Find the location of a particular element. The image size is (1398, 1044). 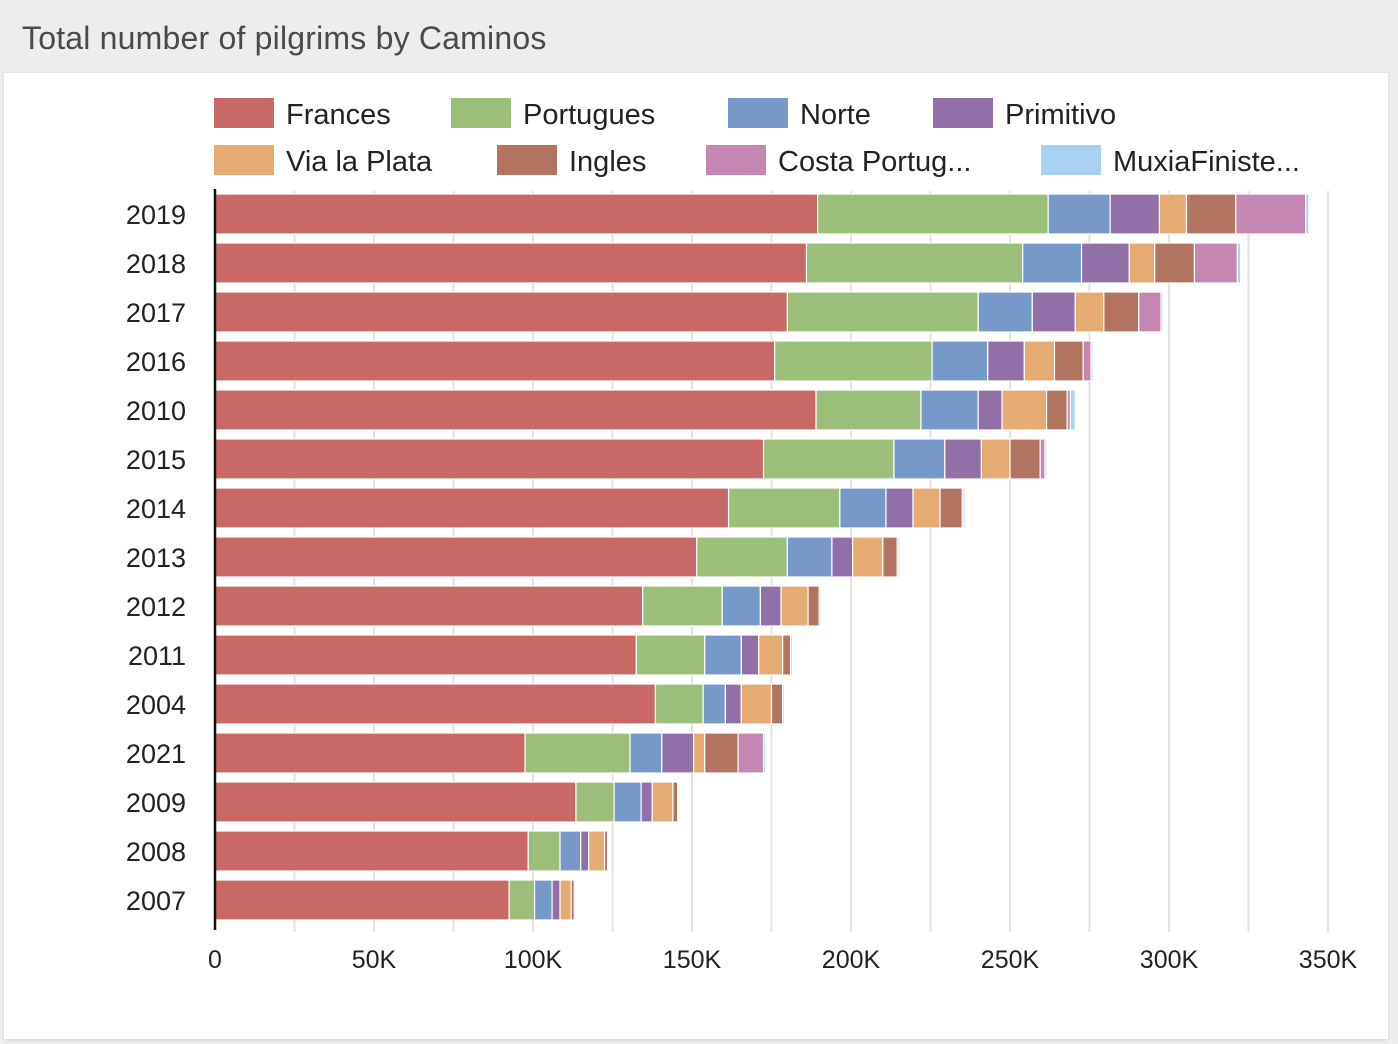

bar-2021-via-la-plata is located at coordinates (699, 753).